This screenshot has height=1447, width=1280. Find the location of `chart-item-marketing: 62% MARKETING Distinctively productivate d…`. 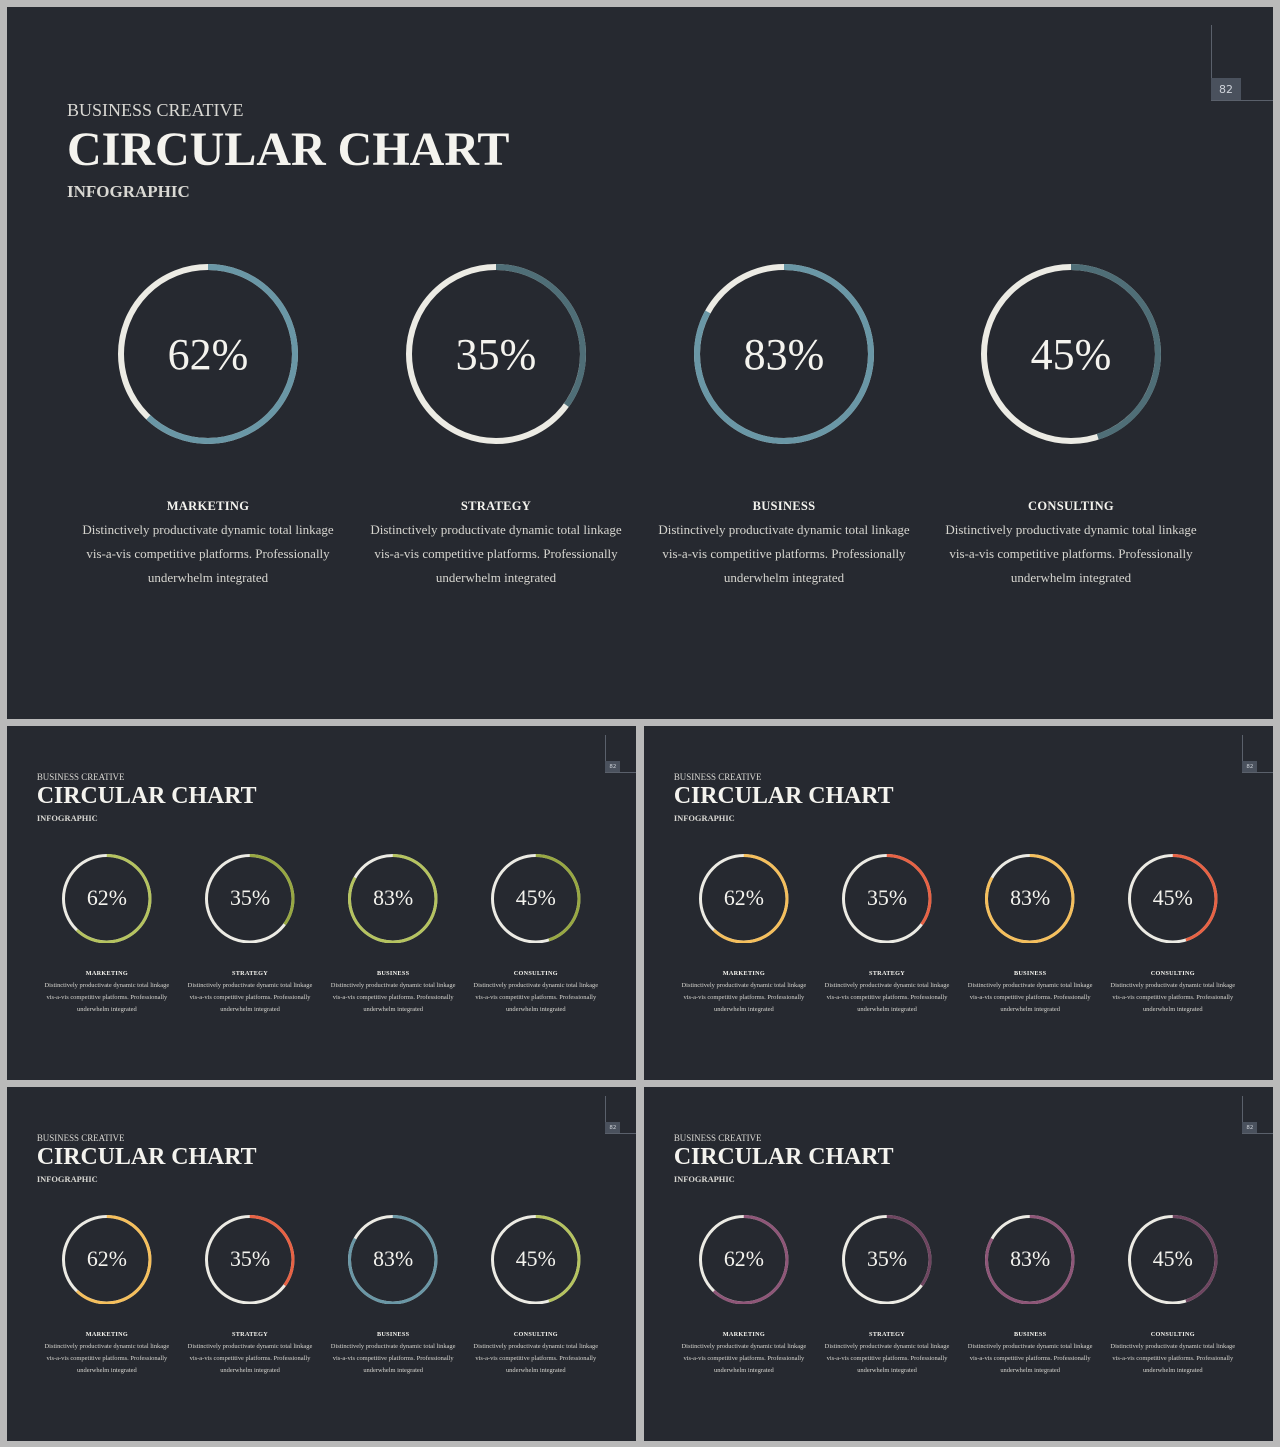

chart-item-marketing: 62% MARKETING Distinctively productivate d… is located at coordinates (208, 427).